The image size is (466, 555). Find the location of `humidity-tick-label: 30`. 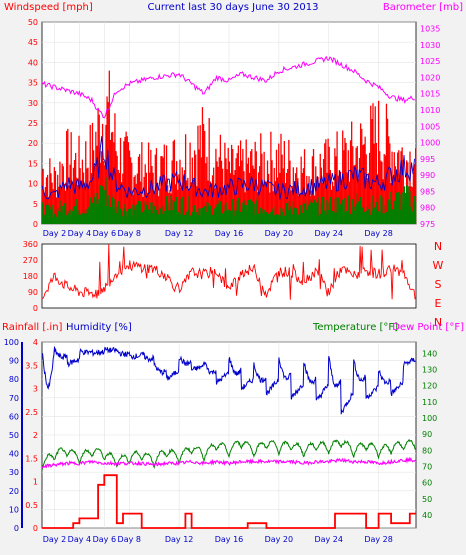

humidity-tick-label: 30 is located at coordinates (14, 472).